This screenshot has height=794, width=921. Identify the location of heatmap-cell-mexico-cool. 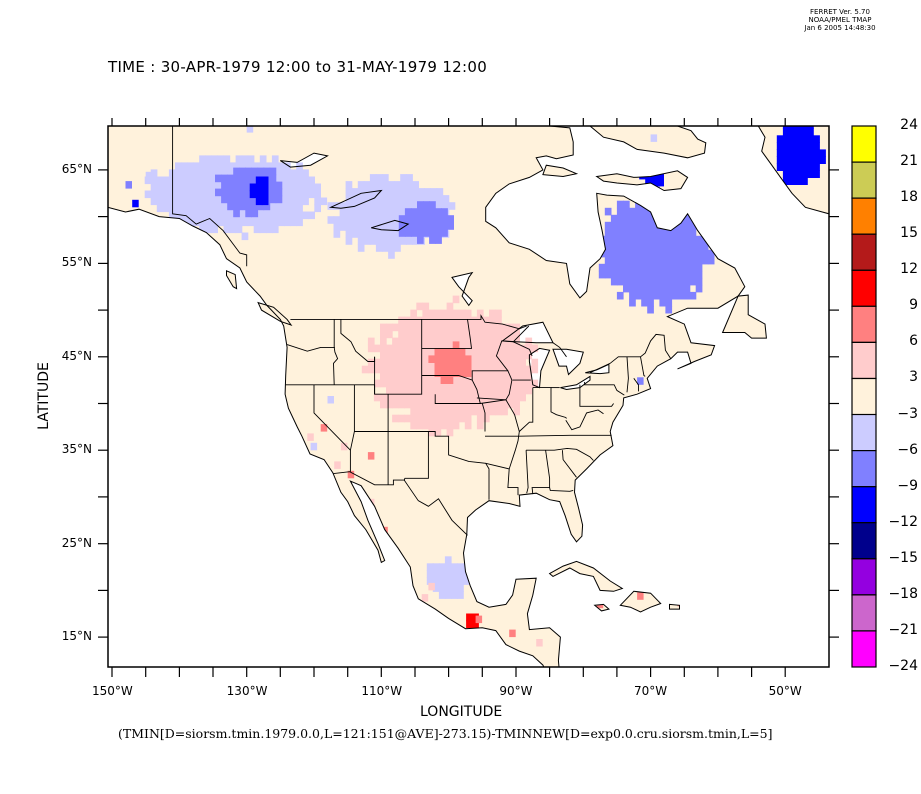
(466, 581).